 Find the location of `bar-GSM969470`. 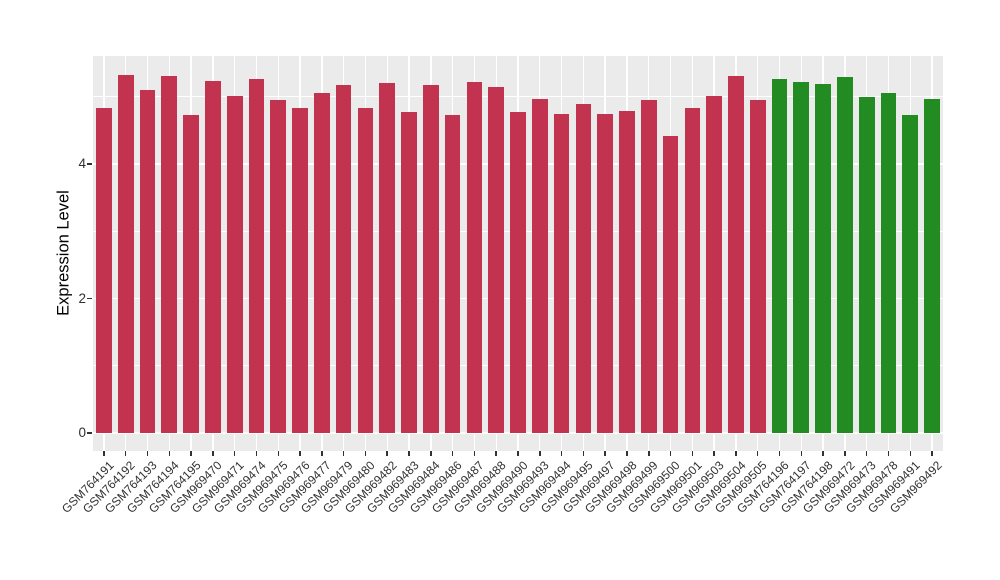

bar-GSM969470 is located at coordinates (213, 257).